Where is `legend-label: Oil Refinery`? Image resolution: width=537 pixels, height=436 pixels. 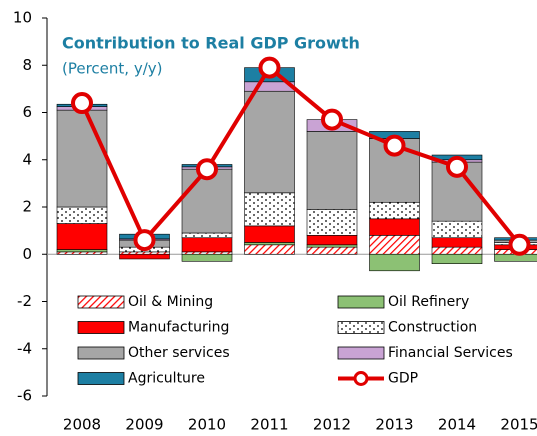 legend-label: Oil Refinery is located at coordinates (428, 302).